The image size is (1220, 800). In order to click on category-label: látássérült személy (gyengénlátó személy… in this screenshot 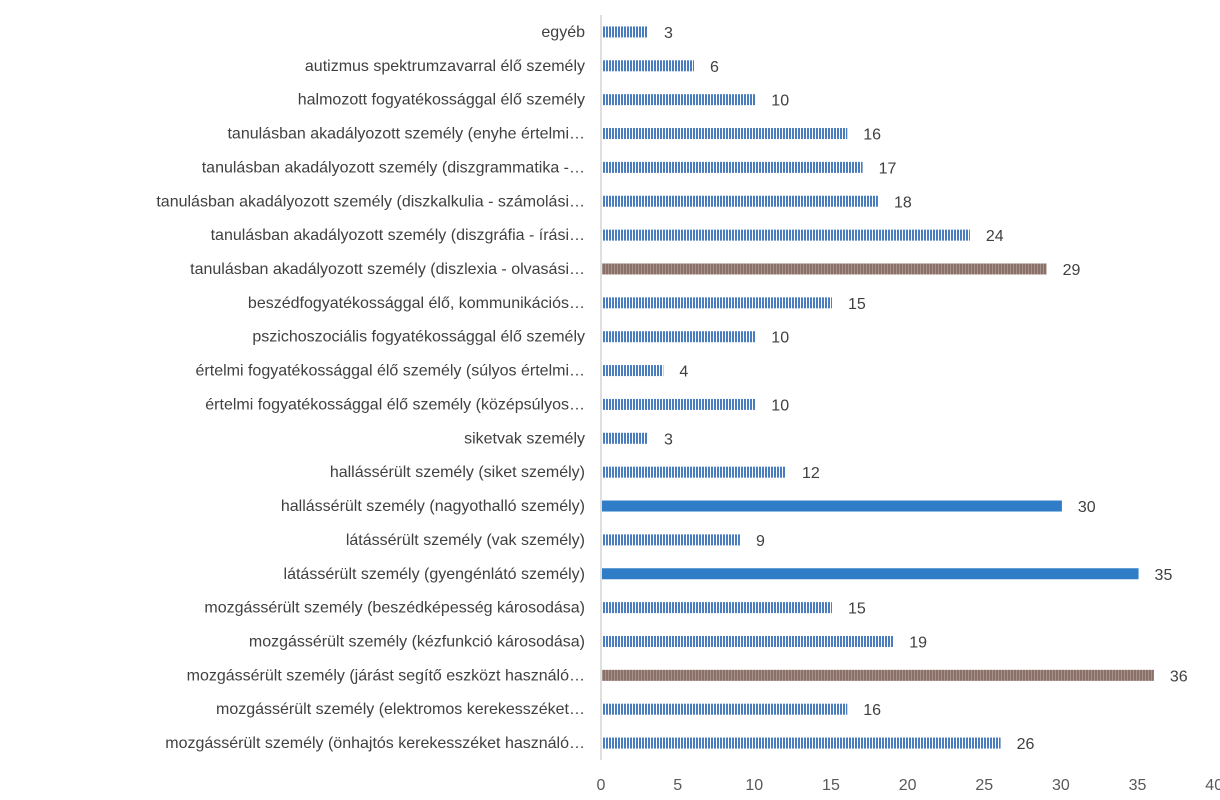, I will do `click(434, 574)`.